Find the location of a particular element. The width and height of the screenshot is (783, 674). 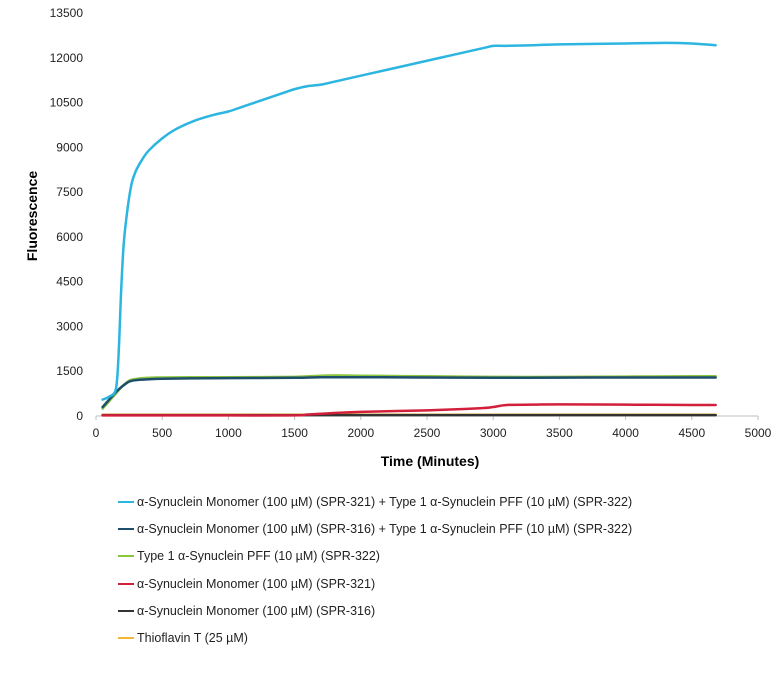

x-tick-label: 3500 is located at coordinates (559, 433).